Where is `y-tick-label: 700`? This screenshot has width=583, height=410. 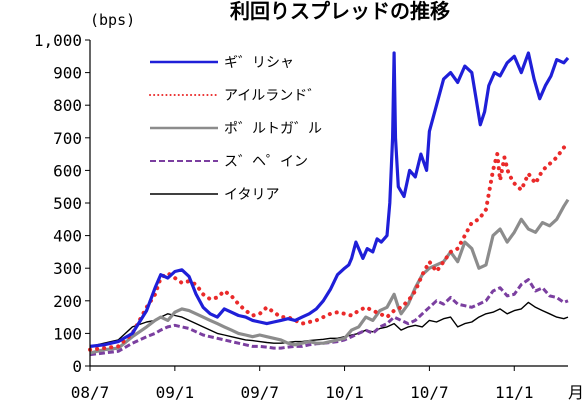
y-tick-label: 700 is located at coordinates (67, 138).